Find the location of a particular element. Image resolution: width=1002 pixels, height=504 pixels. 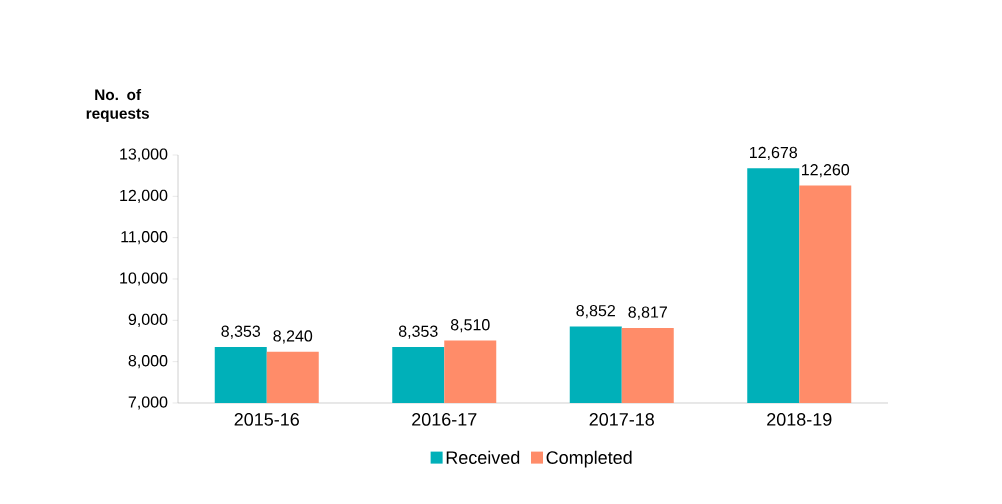

x-tick-label: 2018-19 is located at coordinates (799, 419).